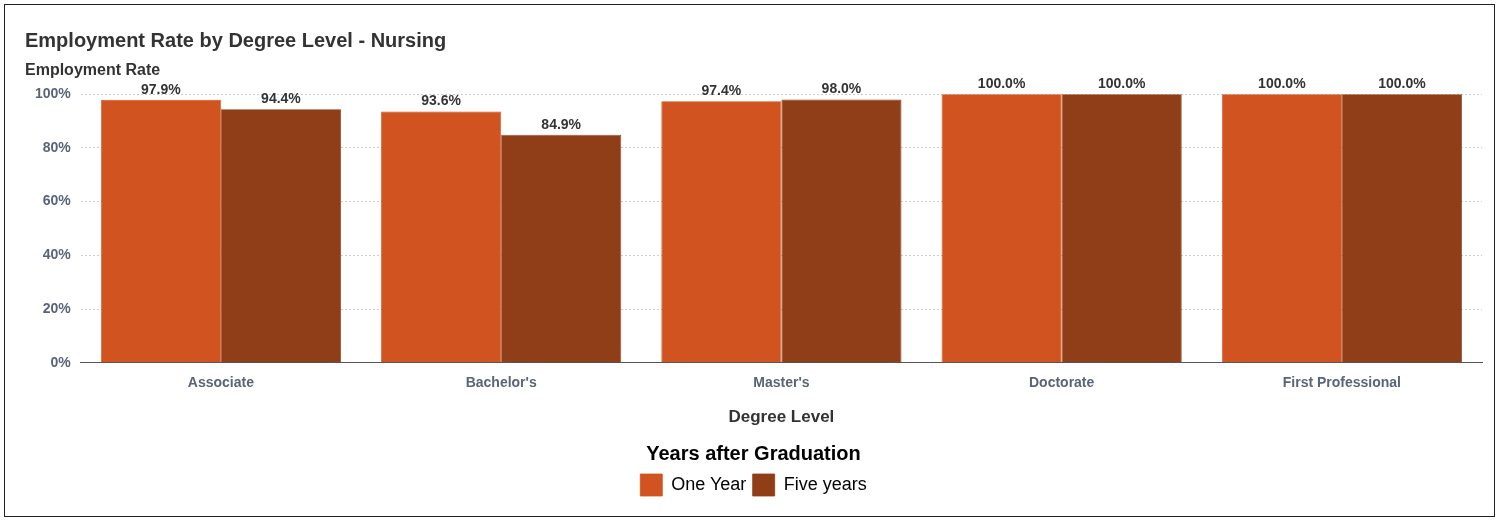 The image size is (1501, 523). Describe the element at coordinates (236, 39) in the screenshot. I see `chart-title: Employment Rate by Degree Level - Nursing` at that location.